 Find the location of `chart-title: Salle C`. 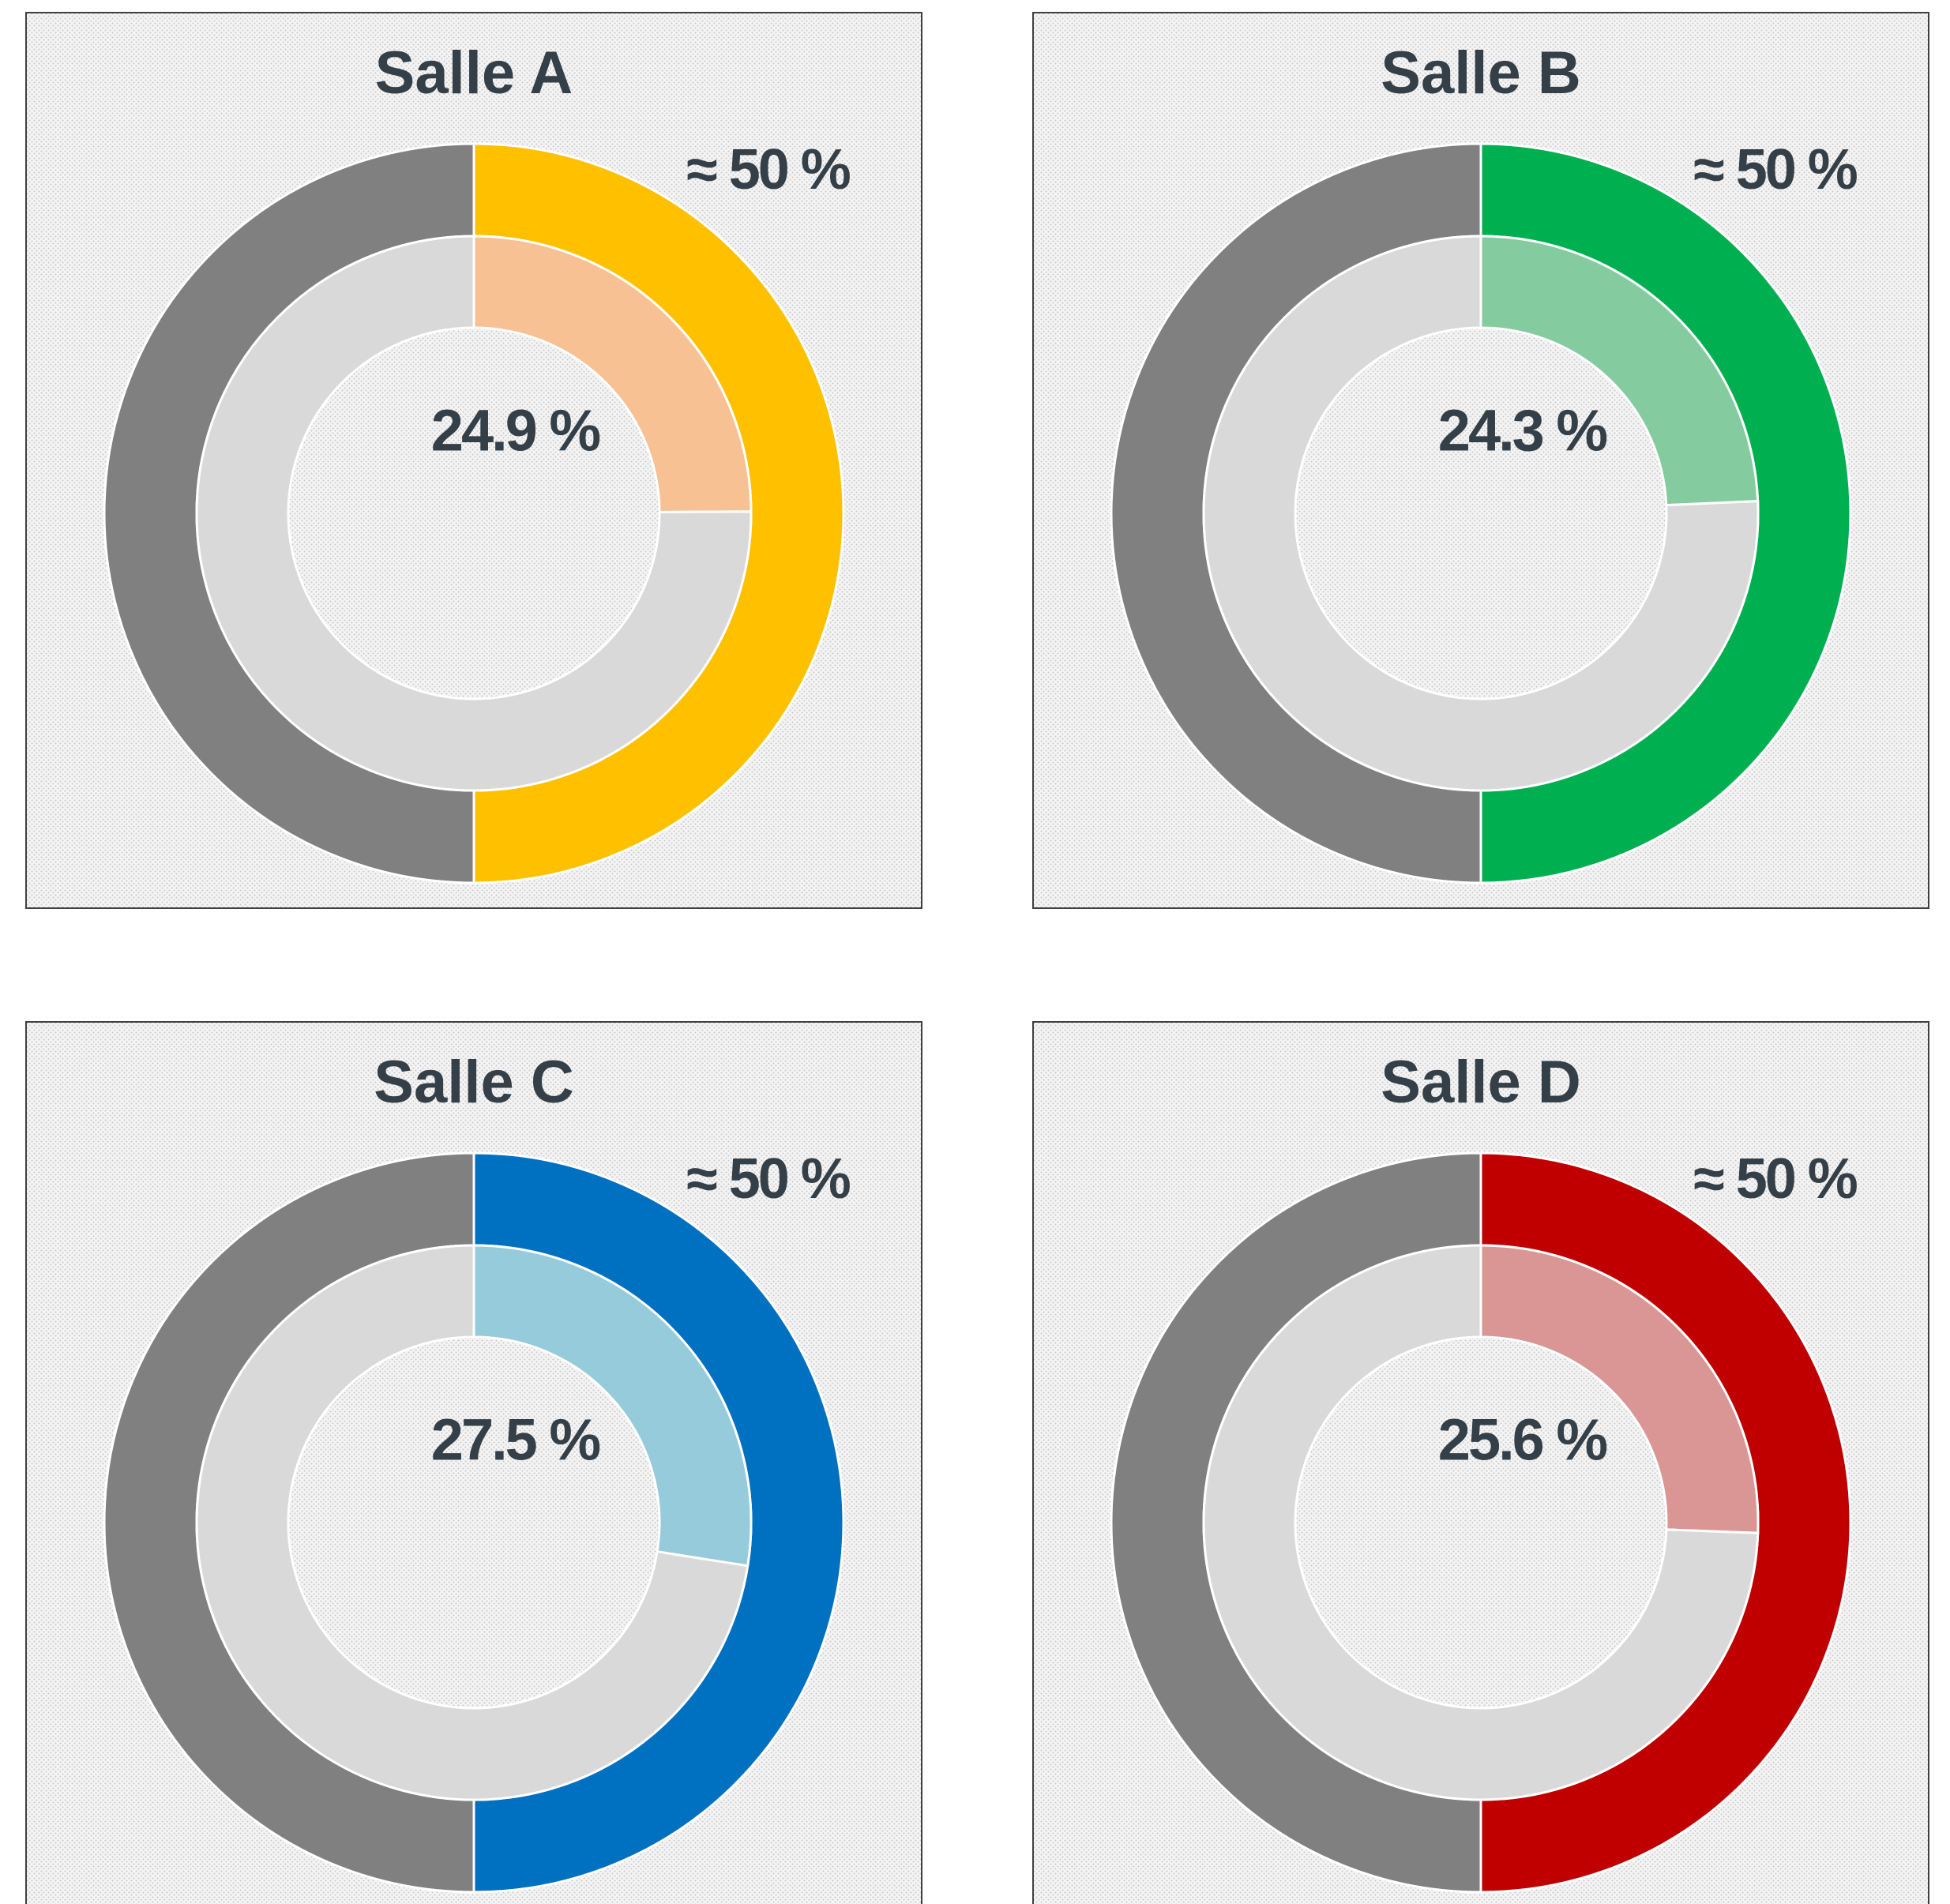

chart-title: Salle C is located at coordinates (473, 1082).